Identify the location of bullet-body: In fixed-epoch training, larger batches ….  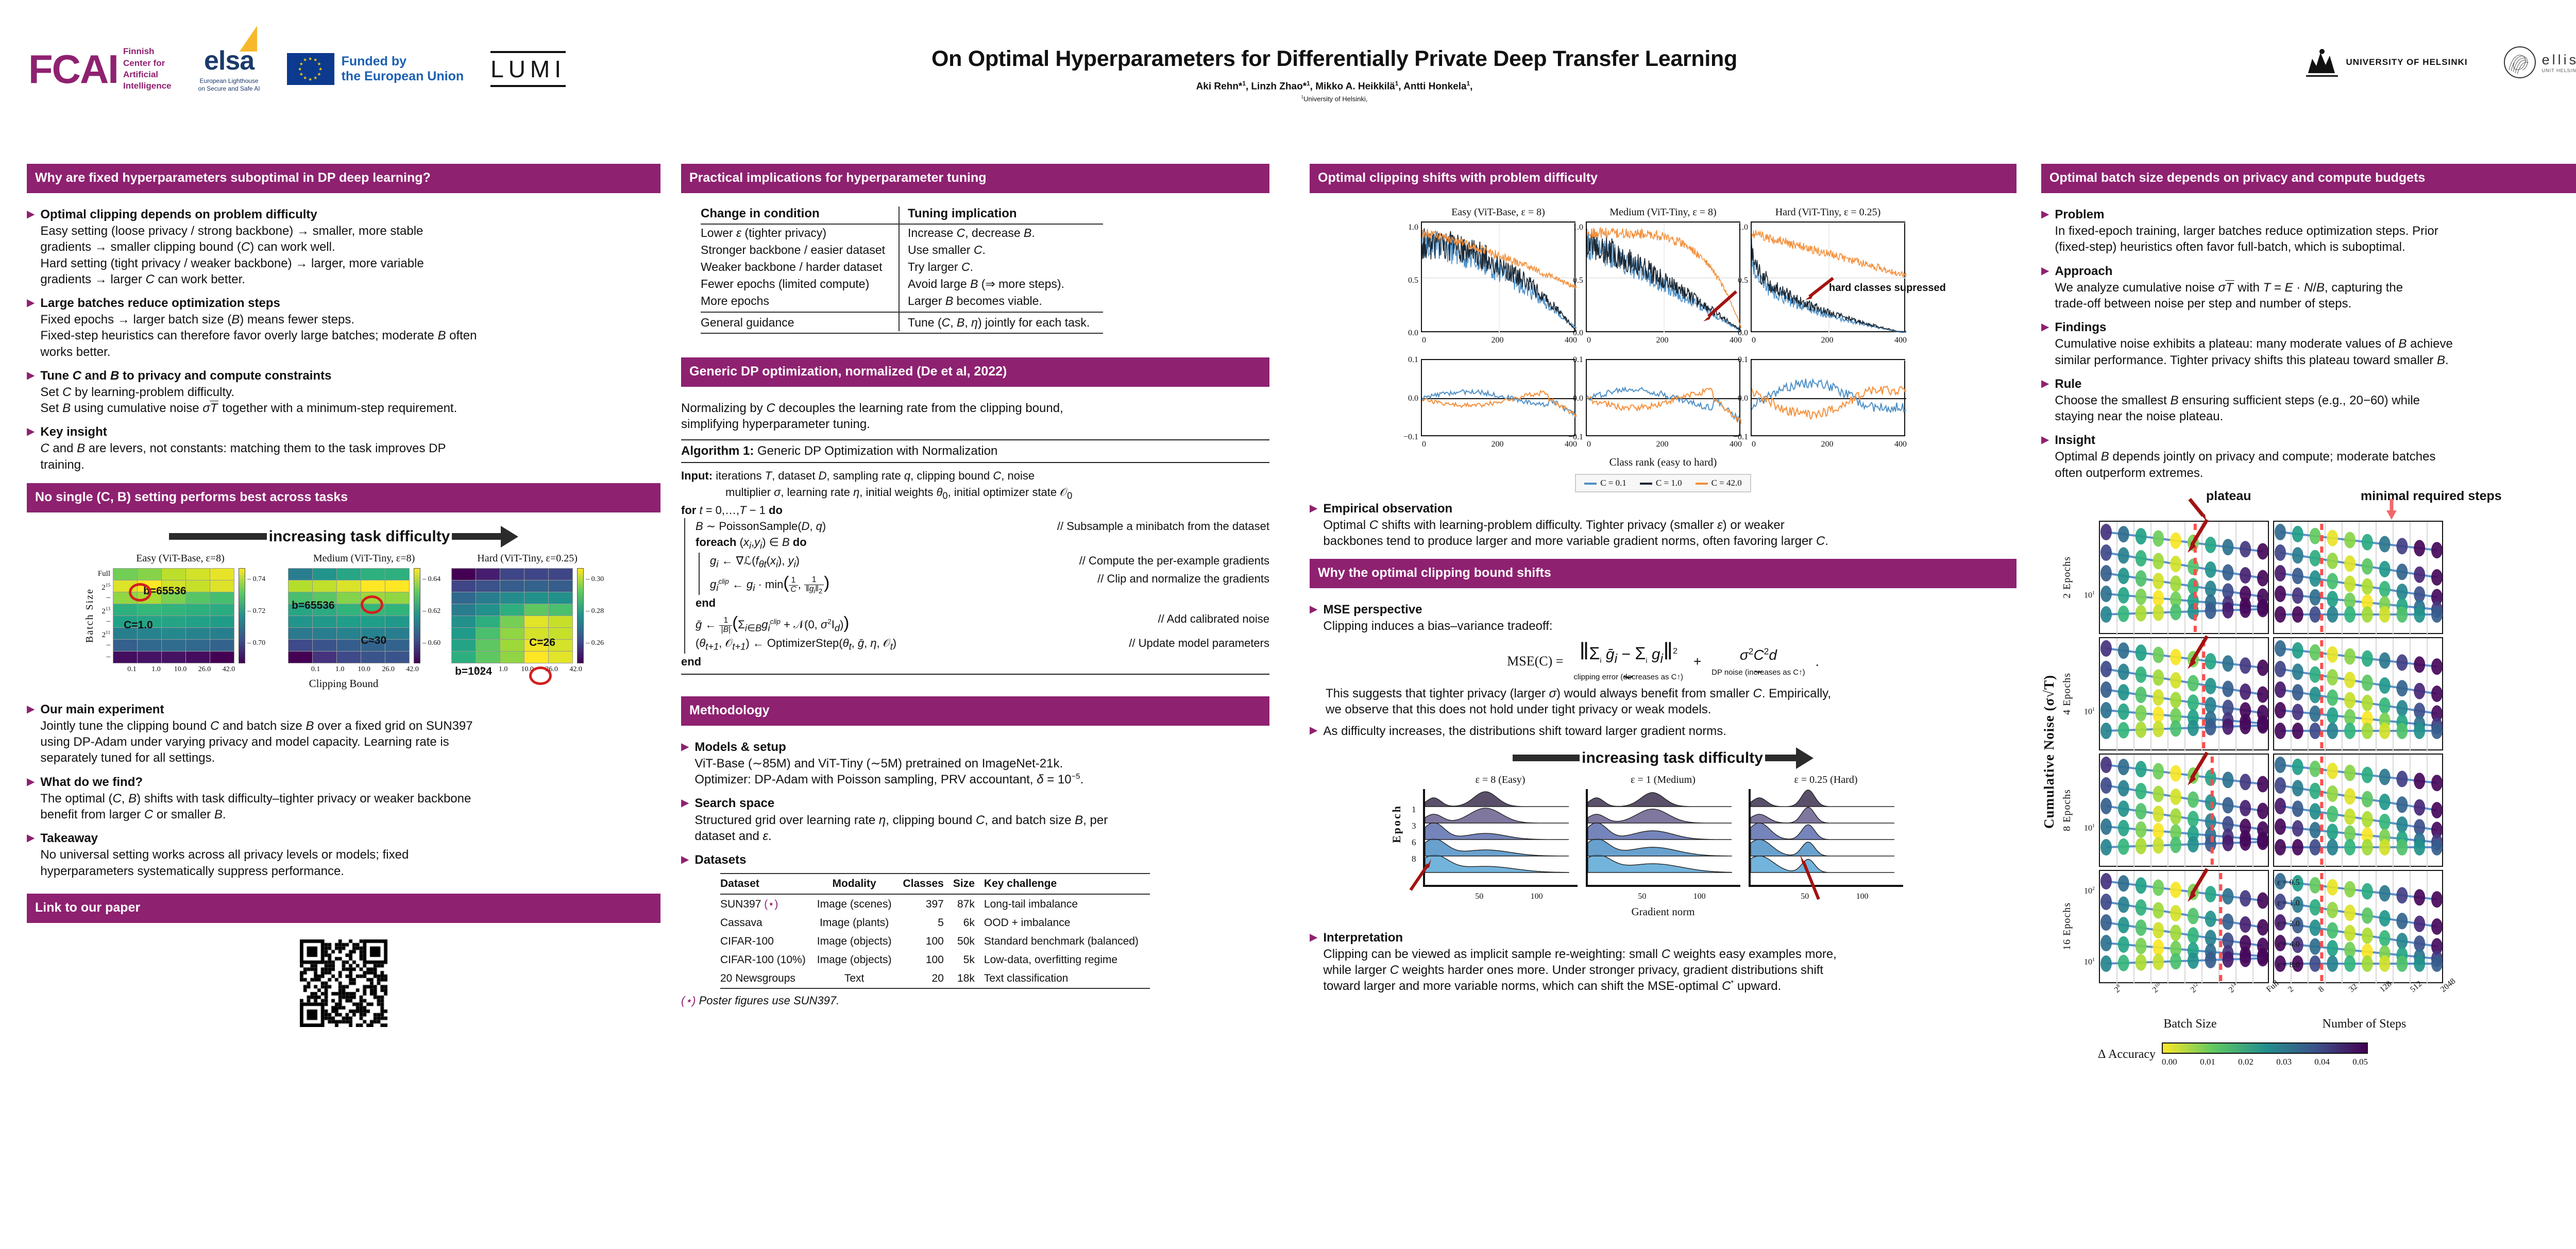
(2246, 239).